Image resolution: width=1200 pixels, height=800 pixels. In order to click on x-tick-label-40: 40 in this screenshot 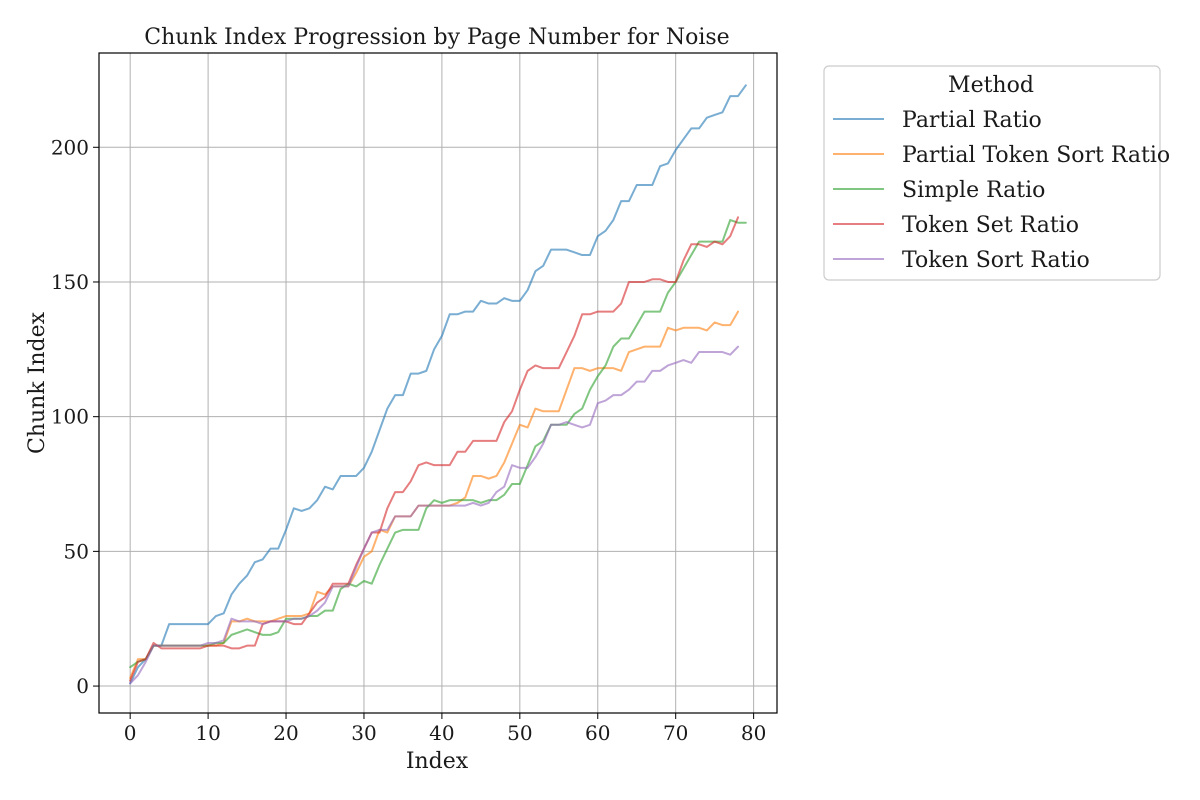, I will do `click(441, 733)`.